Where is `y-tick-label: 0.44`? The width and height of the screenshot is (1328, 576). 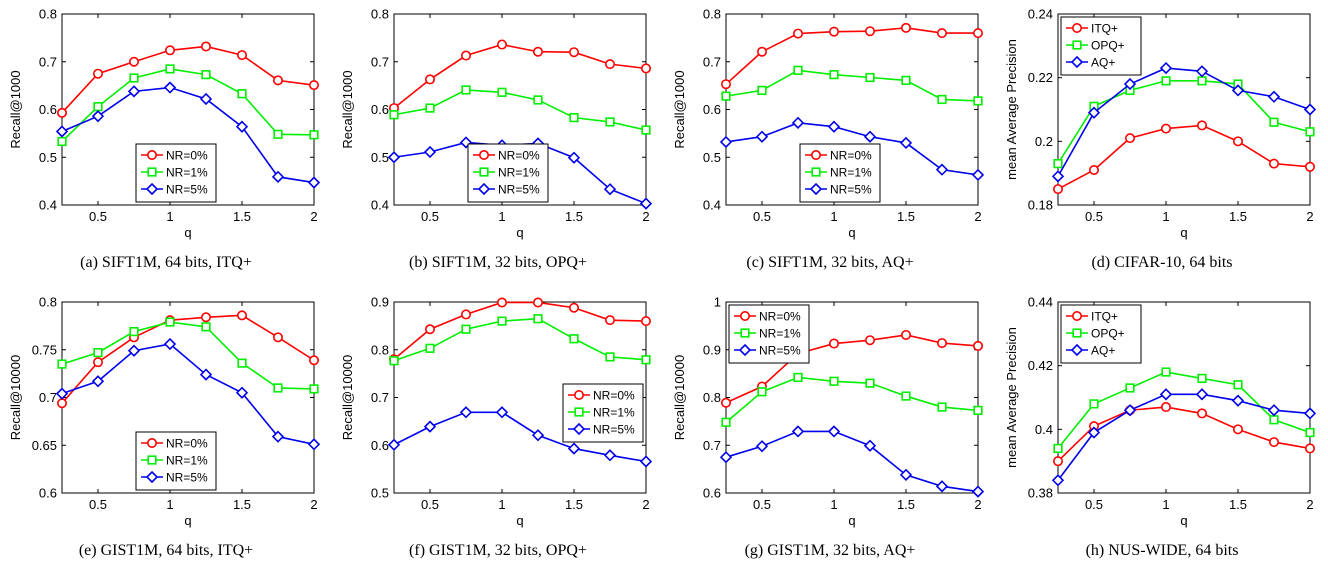 y-tick-label: 0.44 is located at coordinates (1040, 302).